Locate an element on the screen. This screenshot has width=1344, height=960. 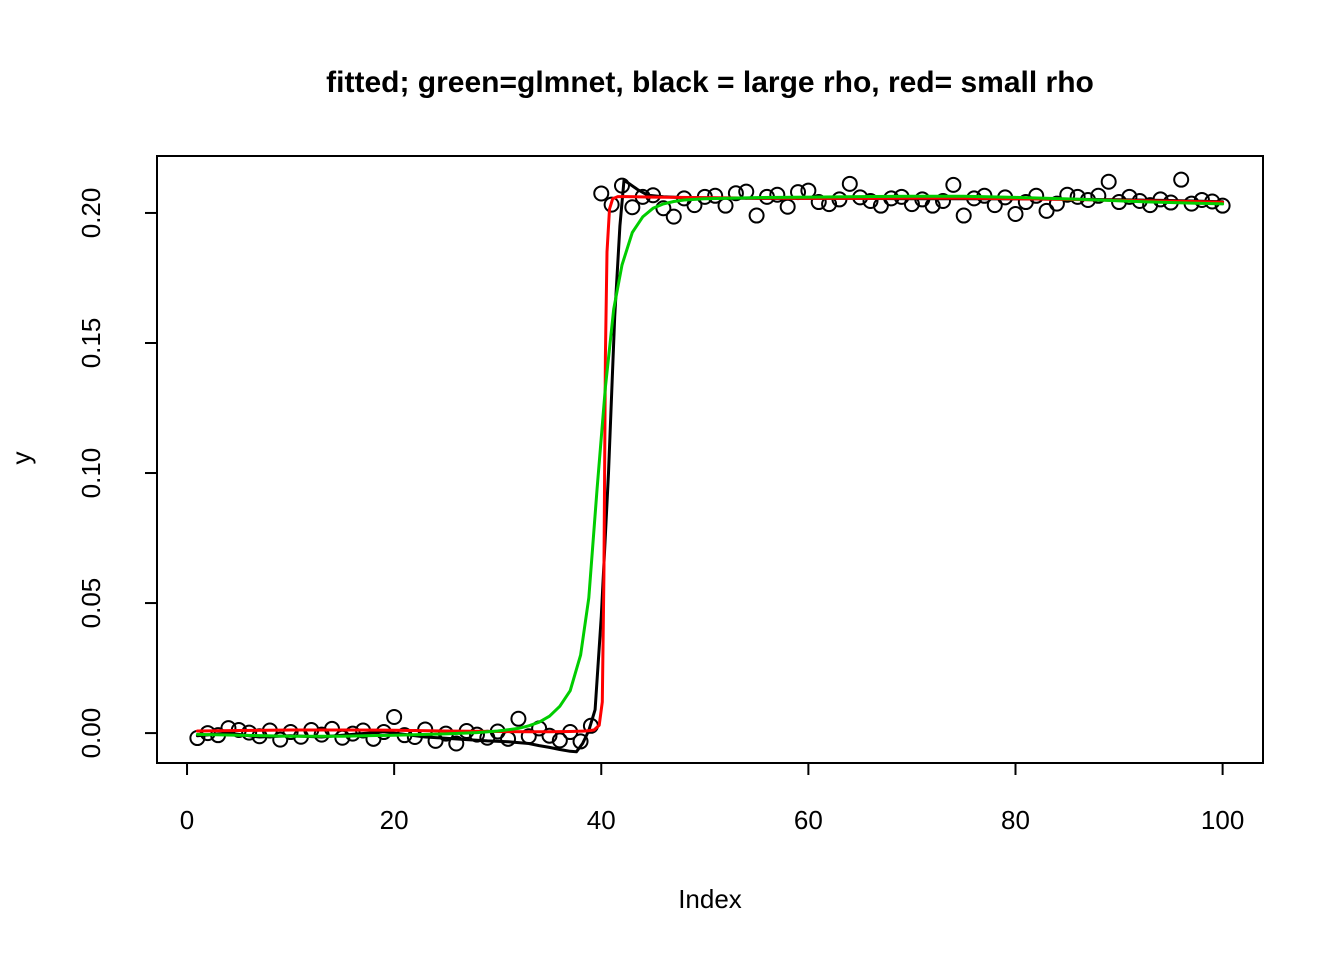
x-tick-label: 80 is located at coordinates (1015, 820).